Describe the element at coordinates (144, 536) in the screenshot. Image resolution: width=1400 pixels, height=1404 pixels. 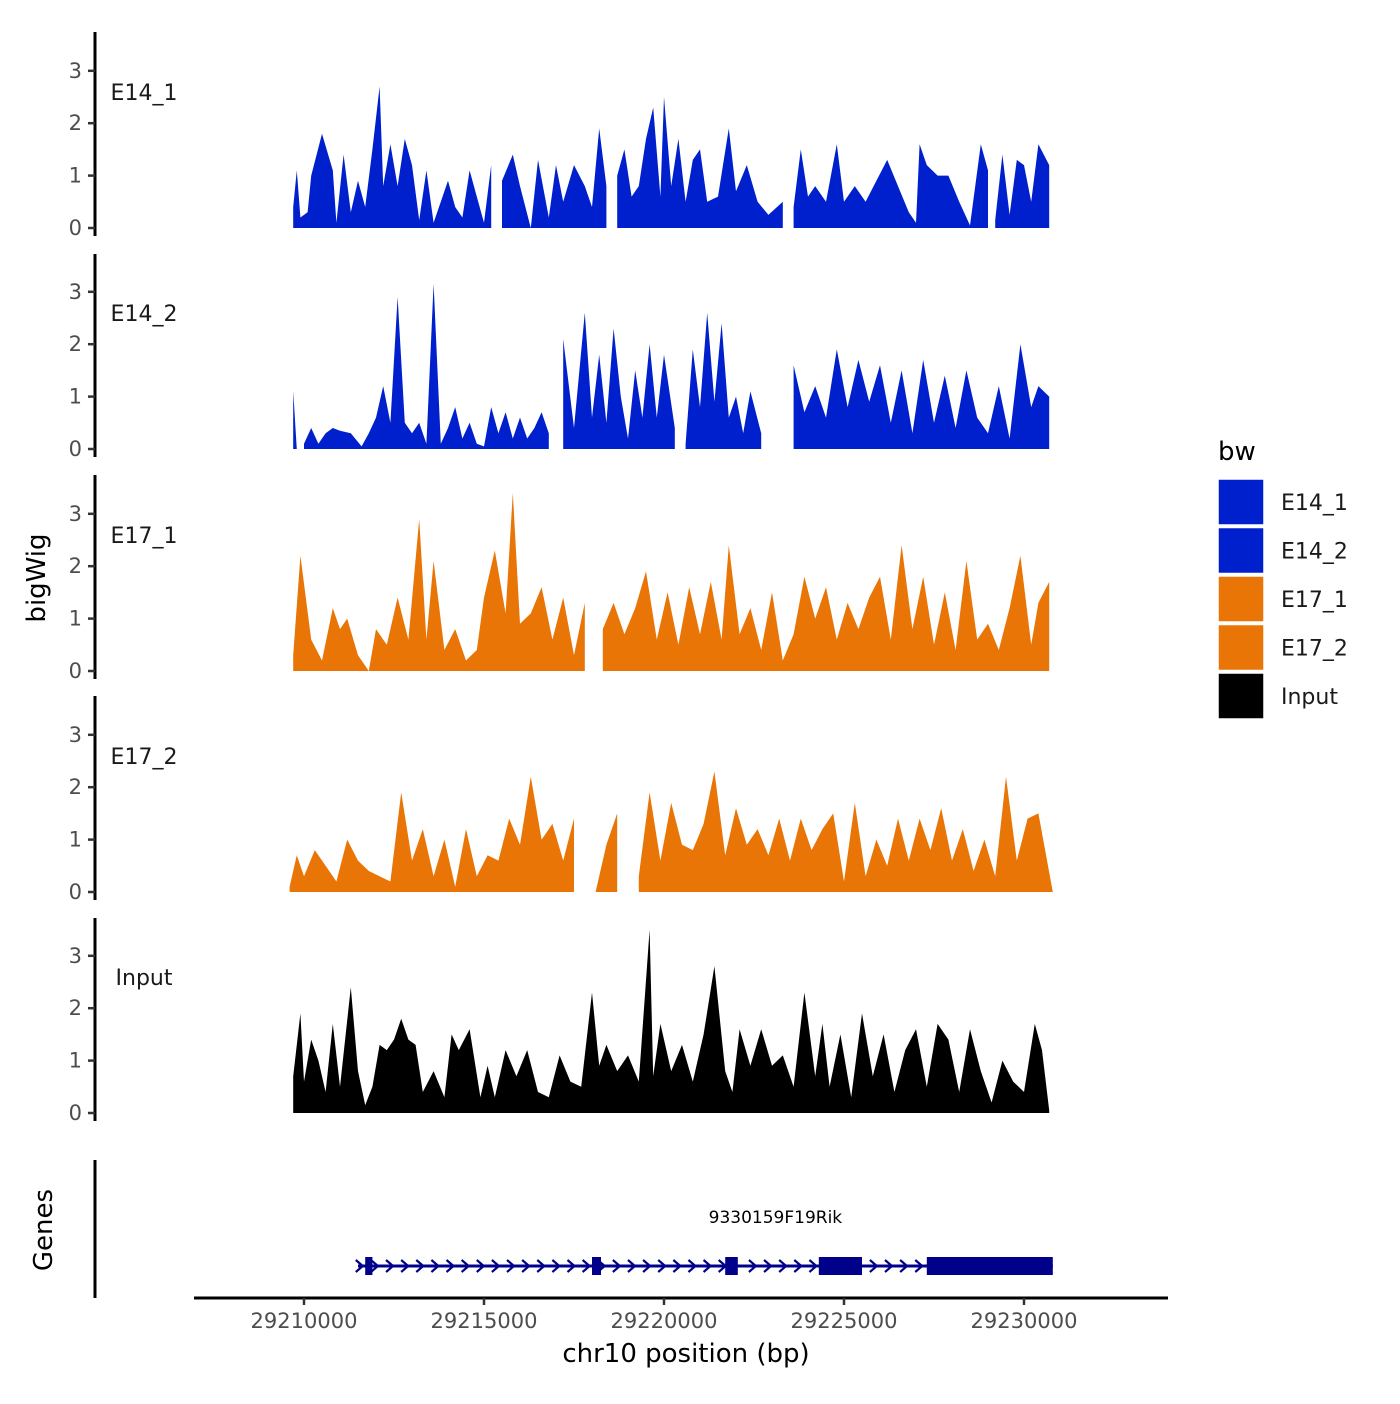
I see `track-label: E17_1` at that location.